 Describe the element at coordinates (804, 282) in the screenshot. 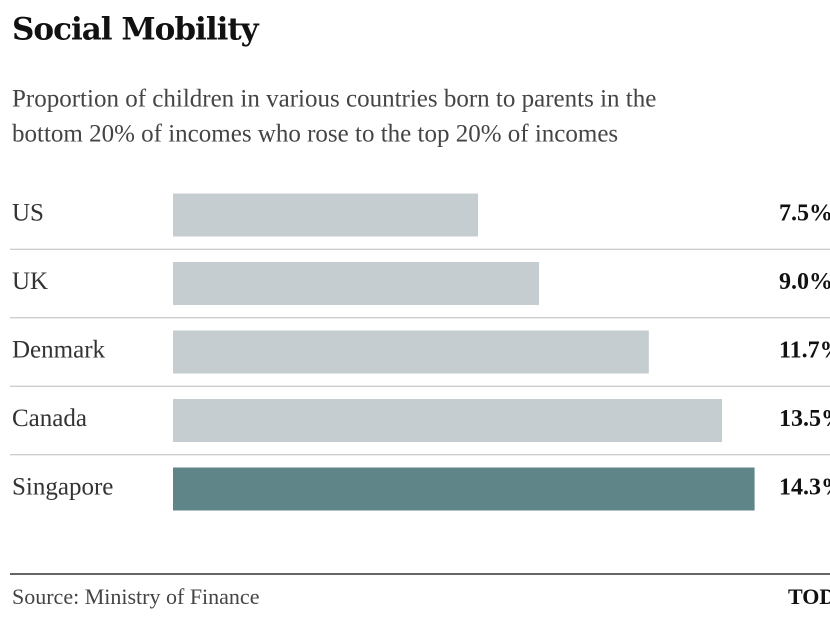

I see `value-label: 9.0%` at that location.